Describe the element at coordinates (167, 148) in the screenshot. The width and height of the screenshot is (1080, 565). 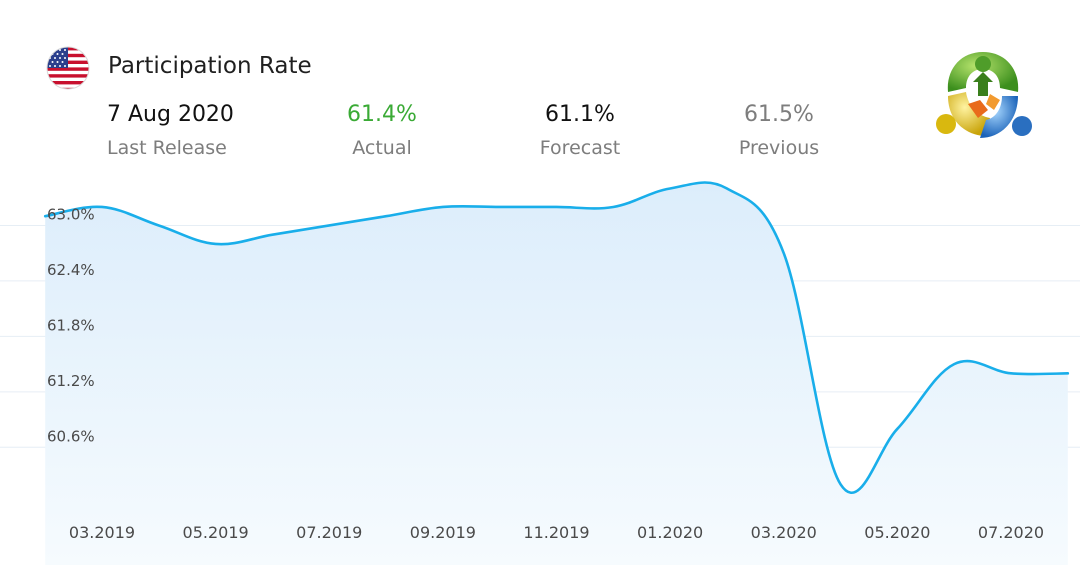
I see `last-release-label: Last Release` at that location.